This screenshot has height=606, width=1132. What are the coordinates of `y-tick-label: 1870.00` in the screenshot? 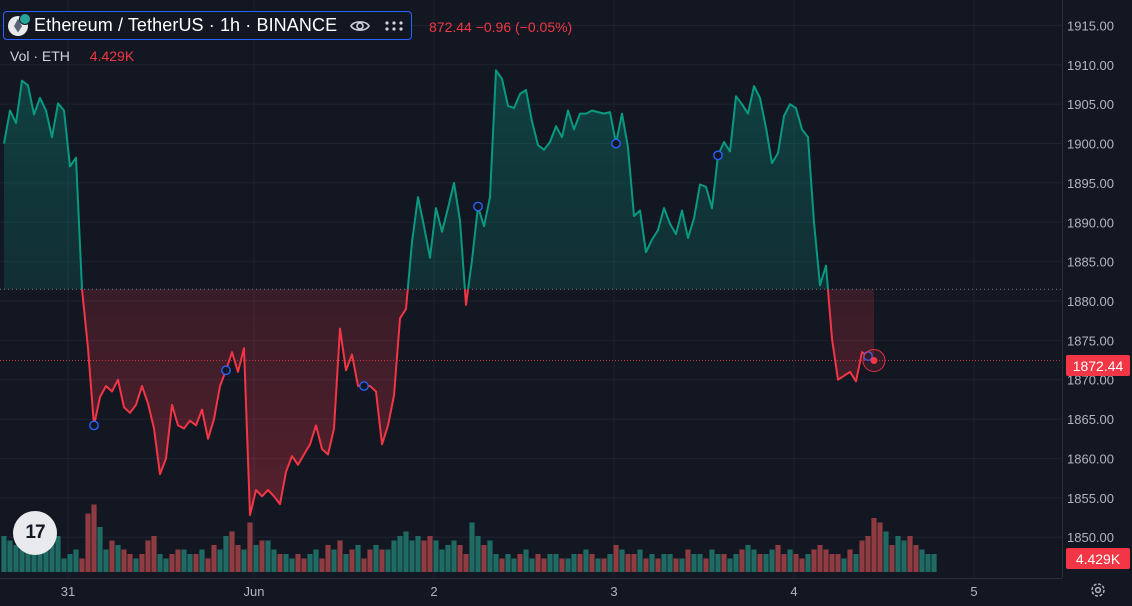 It's located at (1090, 380).